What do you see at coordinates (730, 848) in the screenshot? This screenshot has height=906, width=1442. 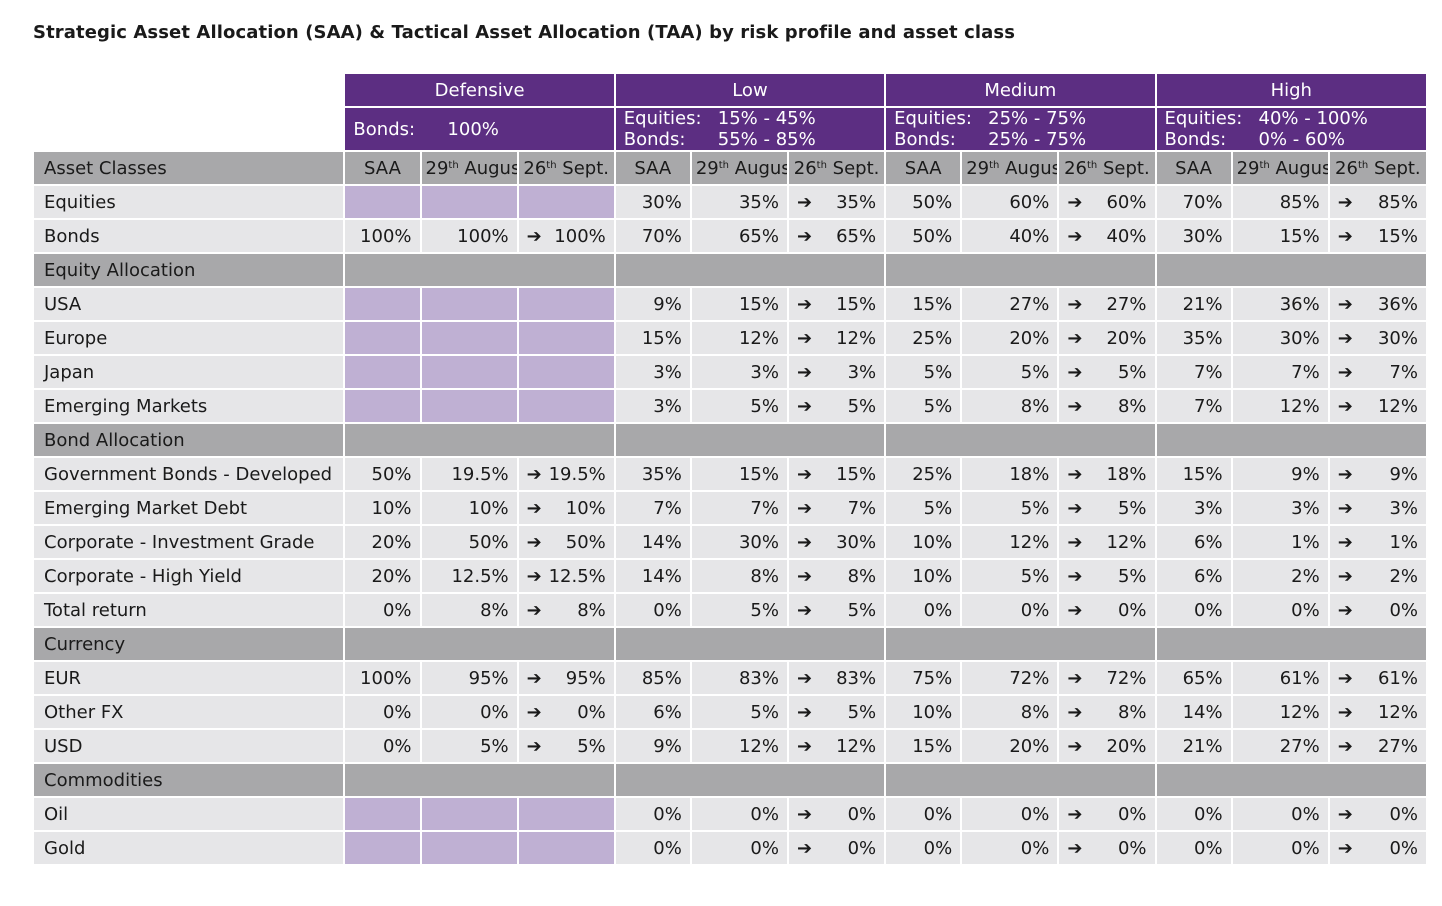 I see `table-row-gold: Gold 0% 0% ➔ 0% 0% 0% ➔ 0% 0% 0% ➔ 0%` at bounding box center [730, 848].